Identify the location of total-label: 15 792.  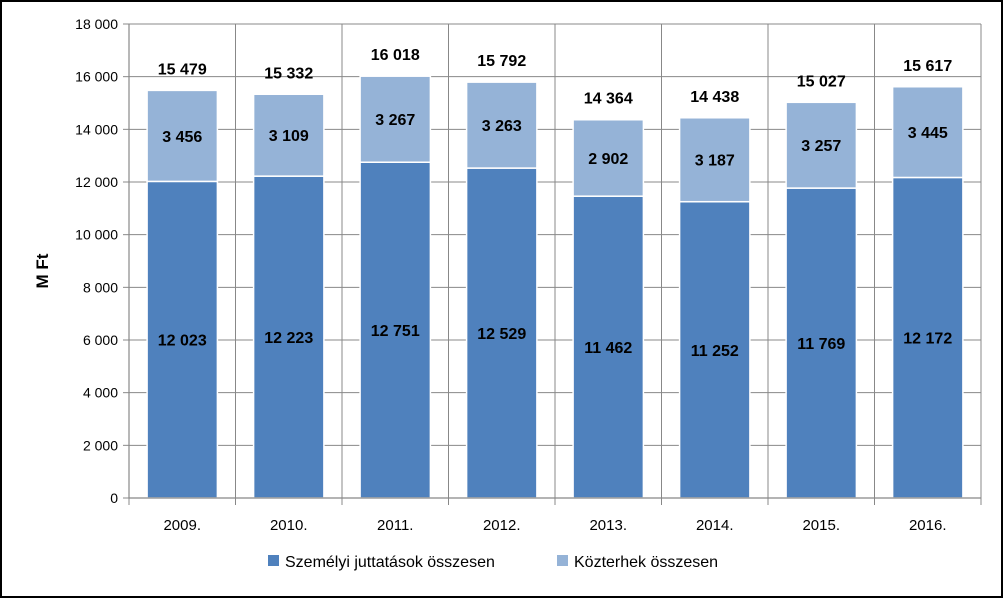
(501, 61).